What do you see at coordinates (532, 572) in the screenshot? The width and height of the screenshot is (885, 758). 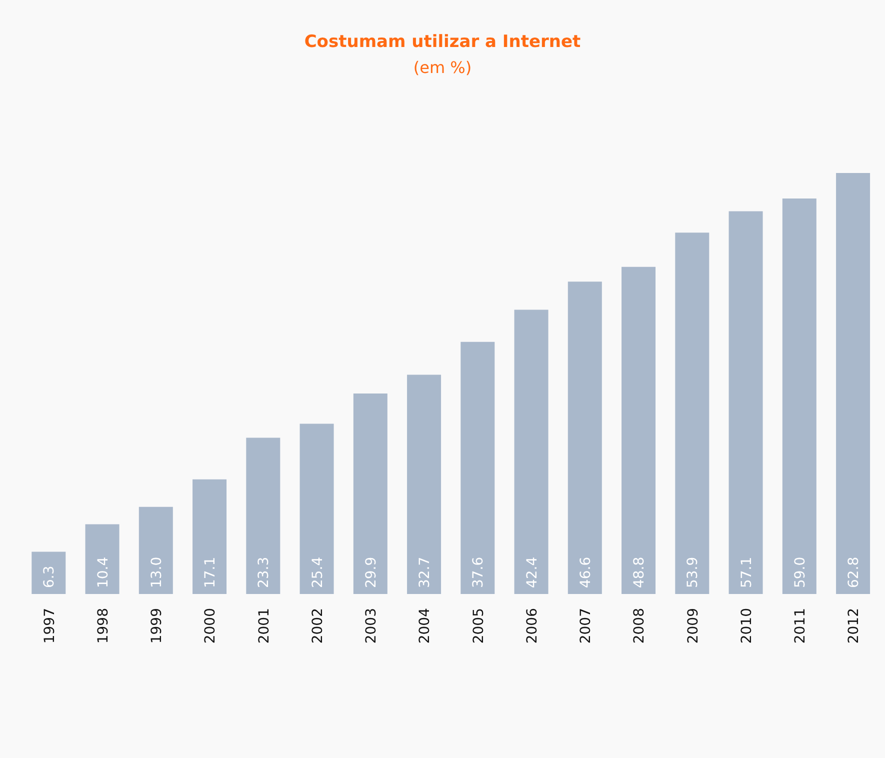 I see `data-label: 42.4` at bounding box center [532, 572].